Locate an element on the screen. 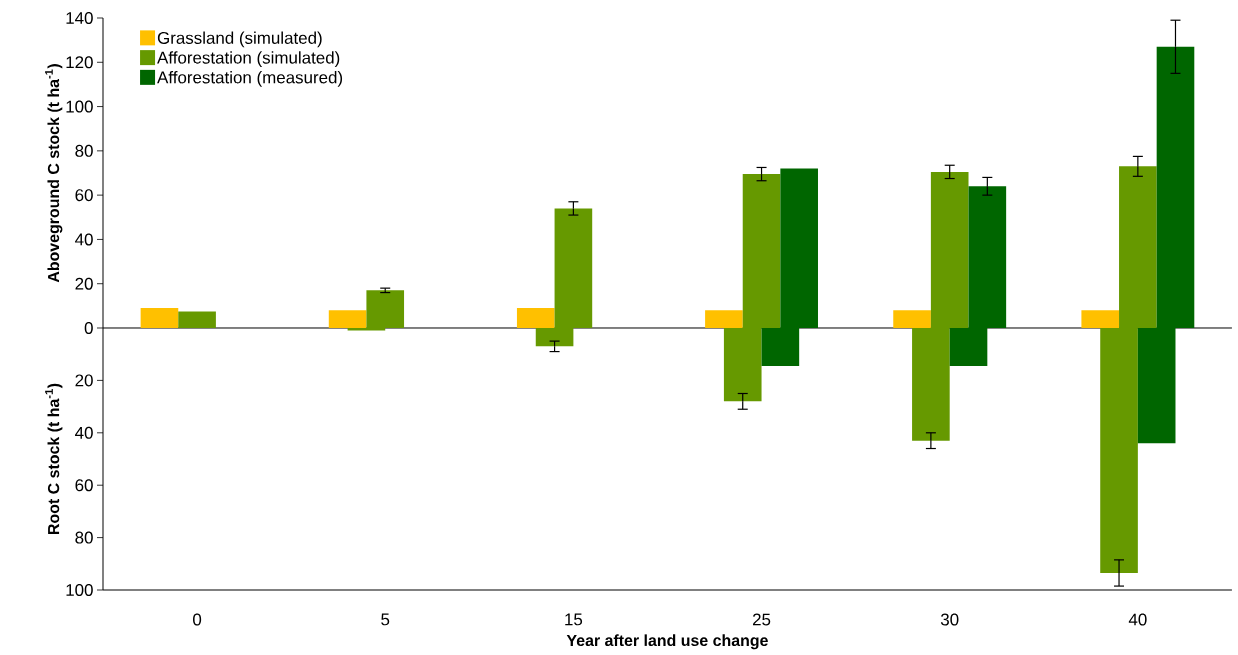 The width and height of the screenshot is (1238, 655). x-tick-label: 5 is located at coordinates (385, 619).